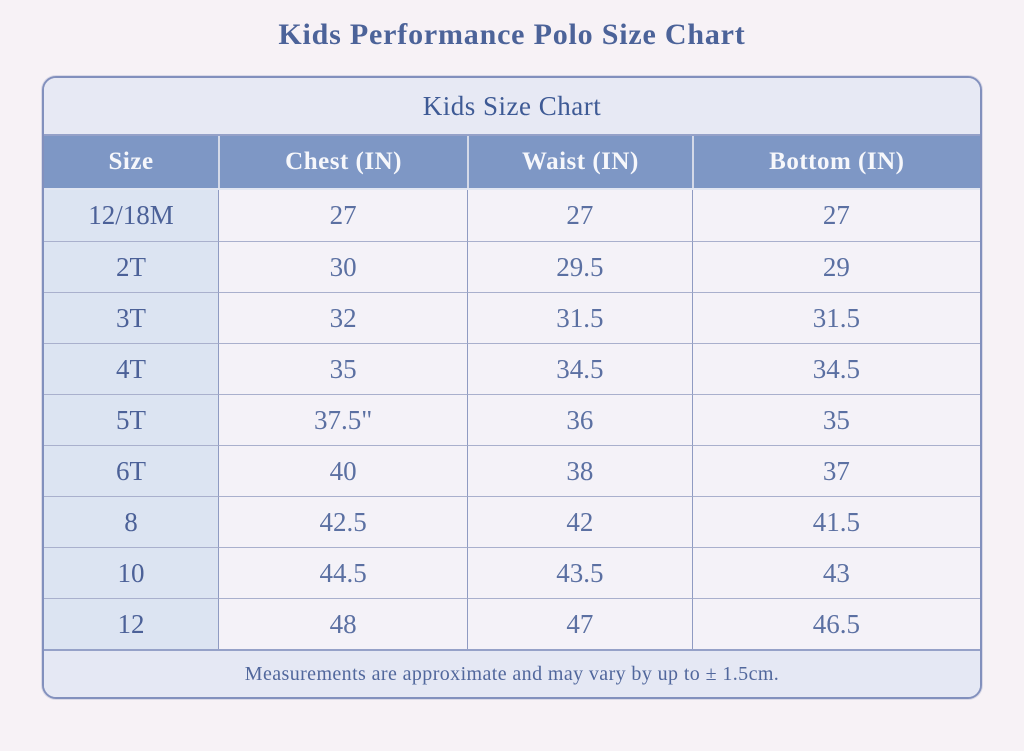 This screenshot has height=751, width=1024. I want to click on table-row: 4T 35 34.5 34.5, so click(512, 368).